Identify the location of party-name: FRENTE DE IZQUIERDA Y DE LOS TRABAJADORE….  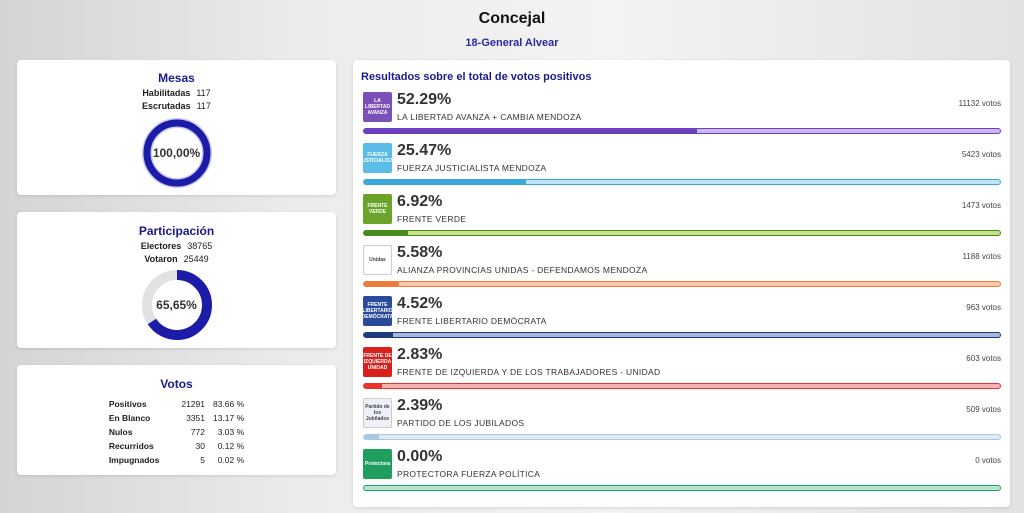
(529, 372).